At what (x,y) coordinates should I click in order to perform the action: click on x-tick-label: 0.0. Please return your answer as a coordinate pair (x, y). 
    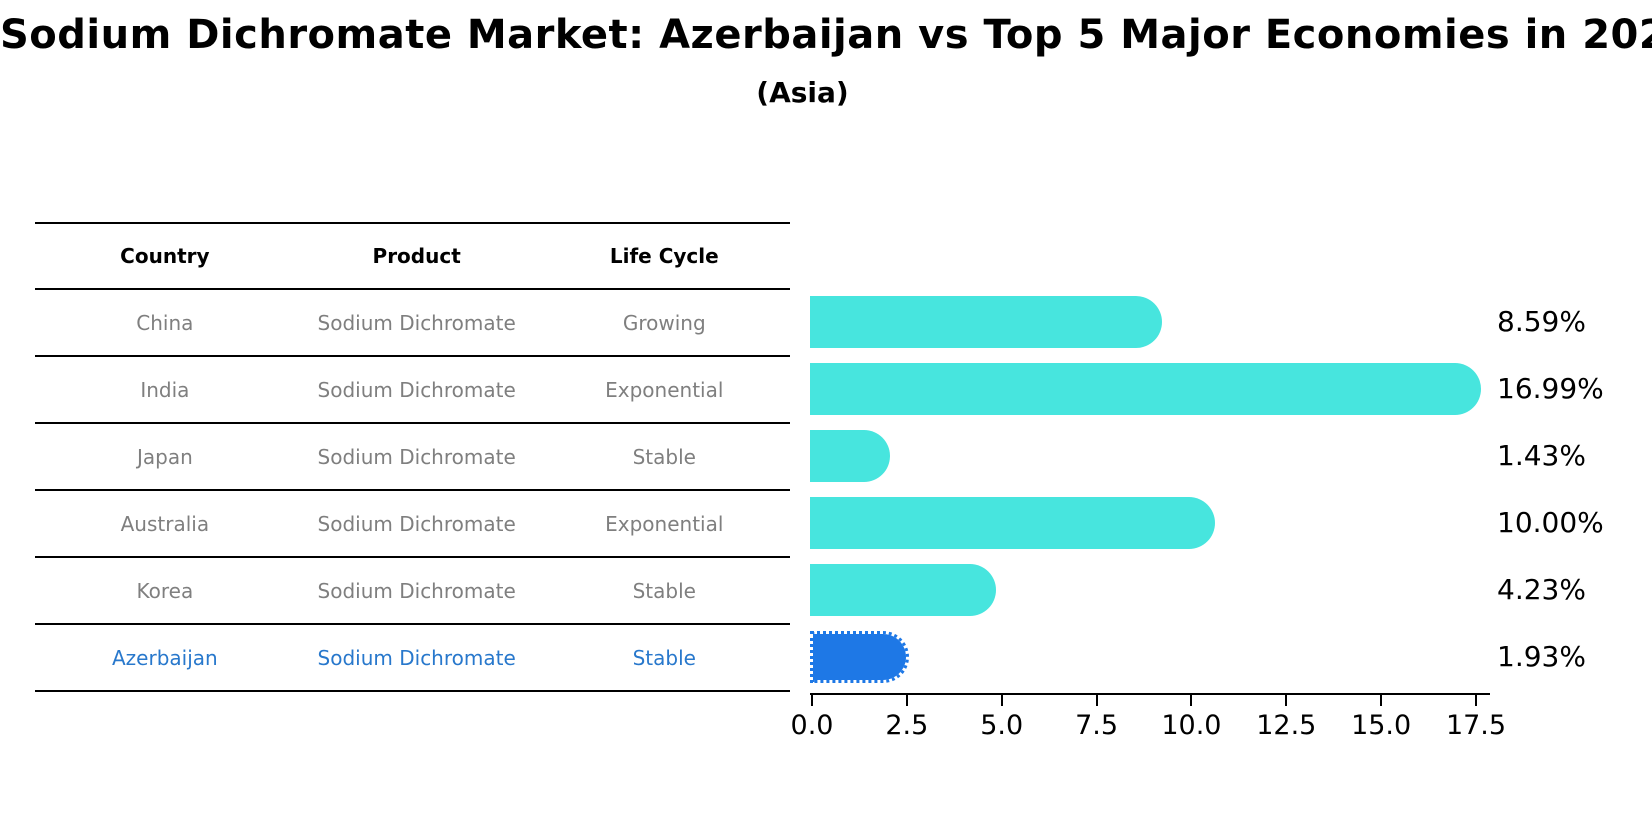
    Looking at the image, I should click on (812, 725).